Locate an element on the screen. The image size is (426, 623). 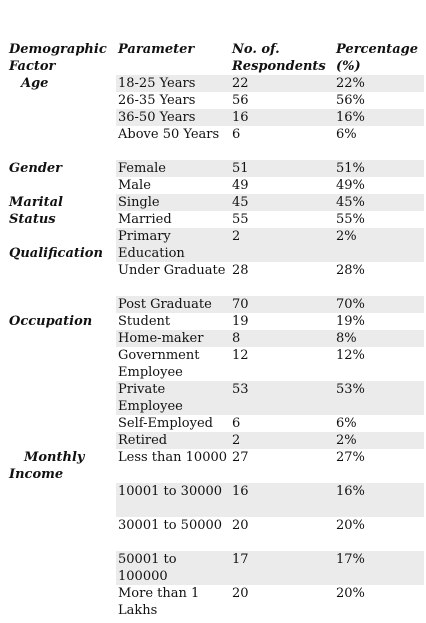
table-row: Primary Education 2 2% is located at coordinates (215, 245).